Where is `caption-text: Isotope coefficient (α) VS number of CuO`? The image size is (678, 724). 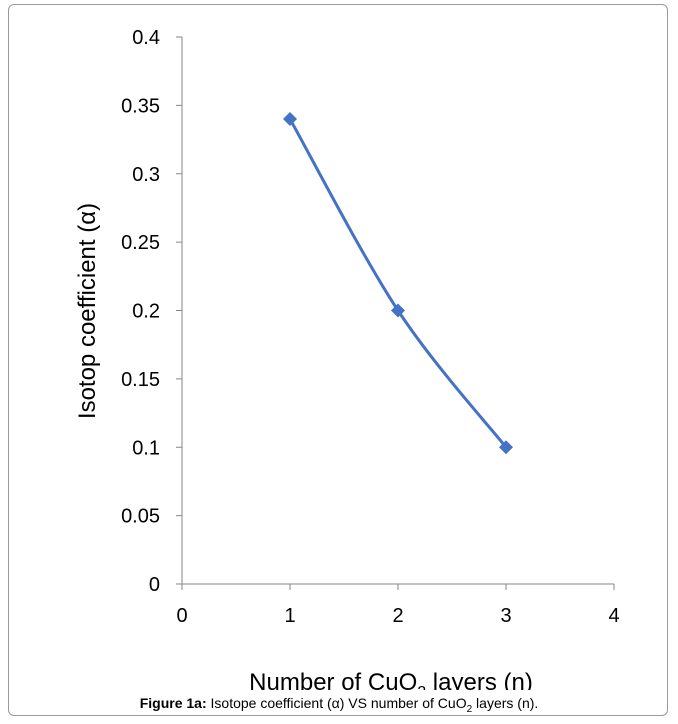 caption-text: Isotope coefficient (α) VS number of CuO is located at coordinates (336, 703).